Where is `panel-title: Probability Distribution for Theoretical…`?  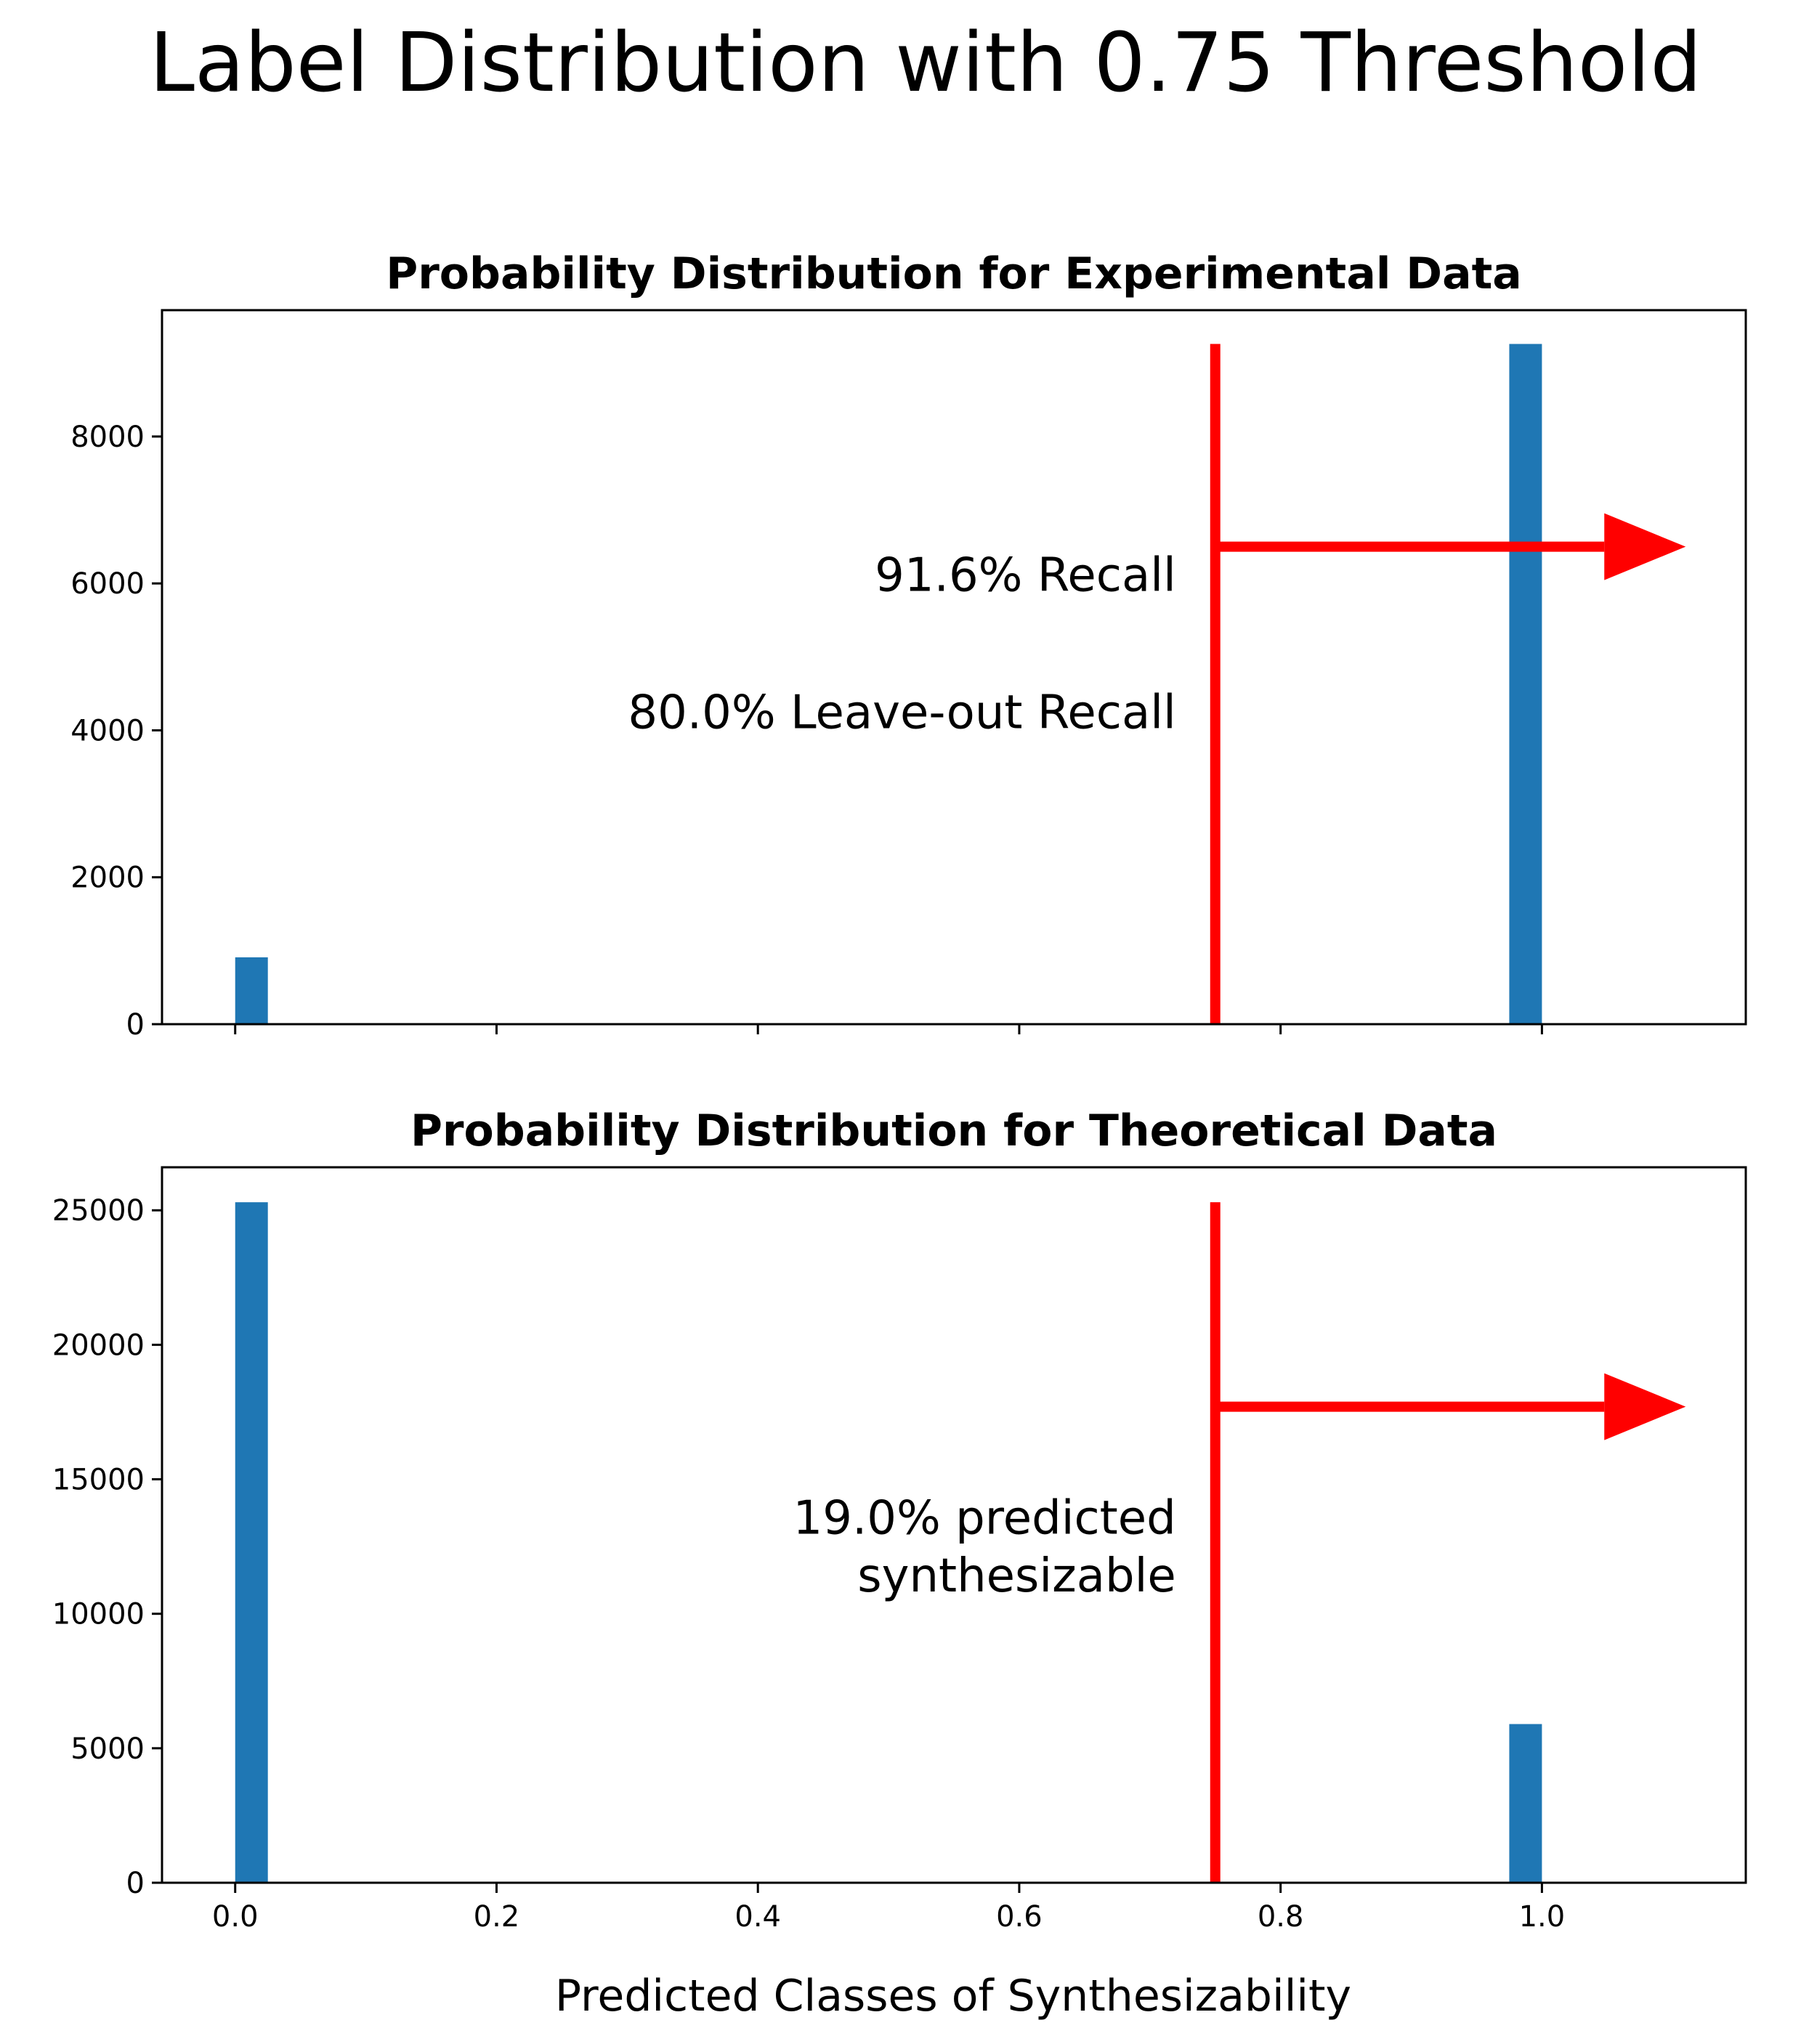
panel-title: Probability Distribution for Theoretical… is located at coordinates (953, 1131).